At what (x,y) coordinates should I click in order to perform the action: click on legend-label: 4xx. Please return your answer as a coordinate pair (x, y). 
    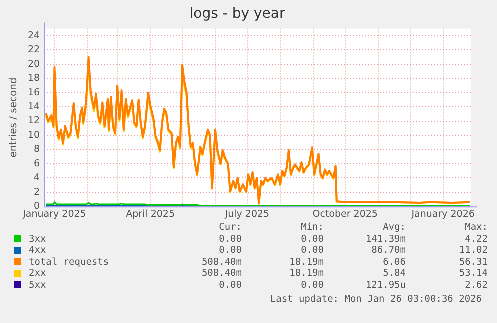
    Looking at the image, I should click on (38, 250).